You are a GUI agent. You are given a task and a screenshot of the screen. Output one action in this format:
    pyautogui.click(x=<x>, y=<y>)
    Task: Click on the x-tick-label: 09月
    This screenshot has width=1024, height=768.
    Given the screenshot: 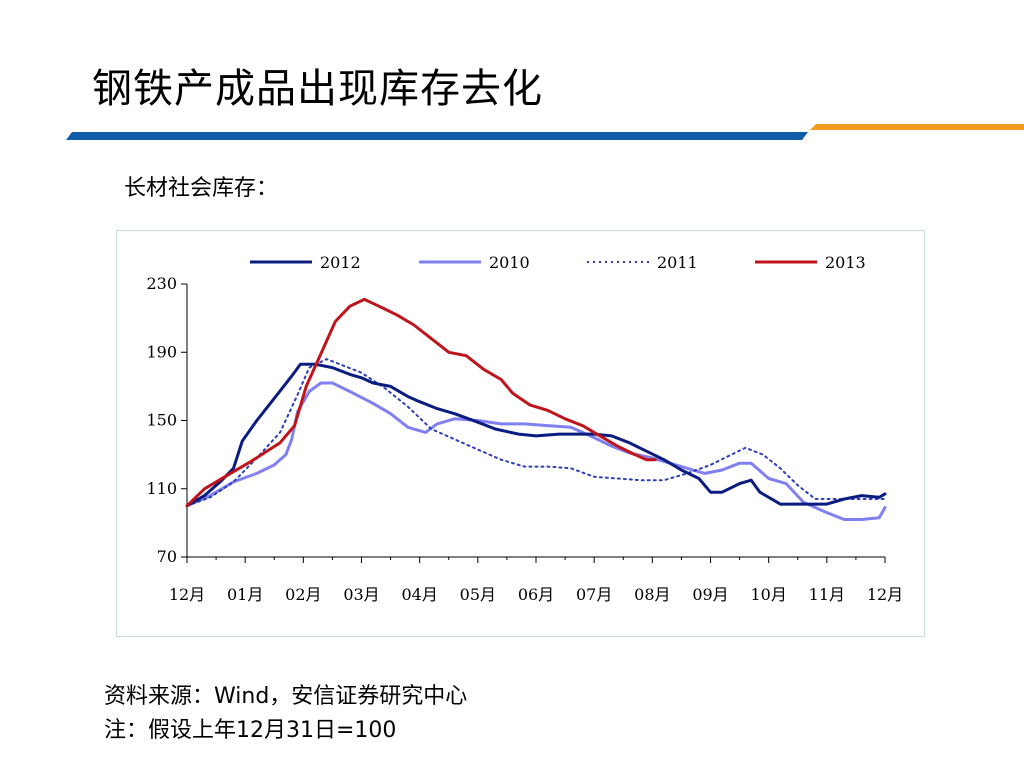 What is the action you would take?
    pyautogui.click(x=710, y=594)
    